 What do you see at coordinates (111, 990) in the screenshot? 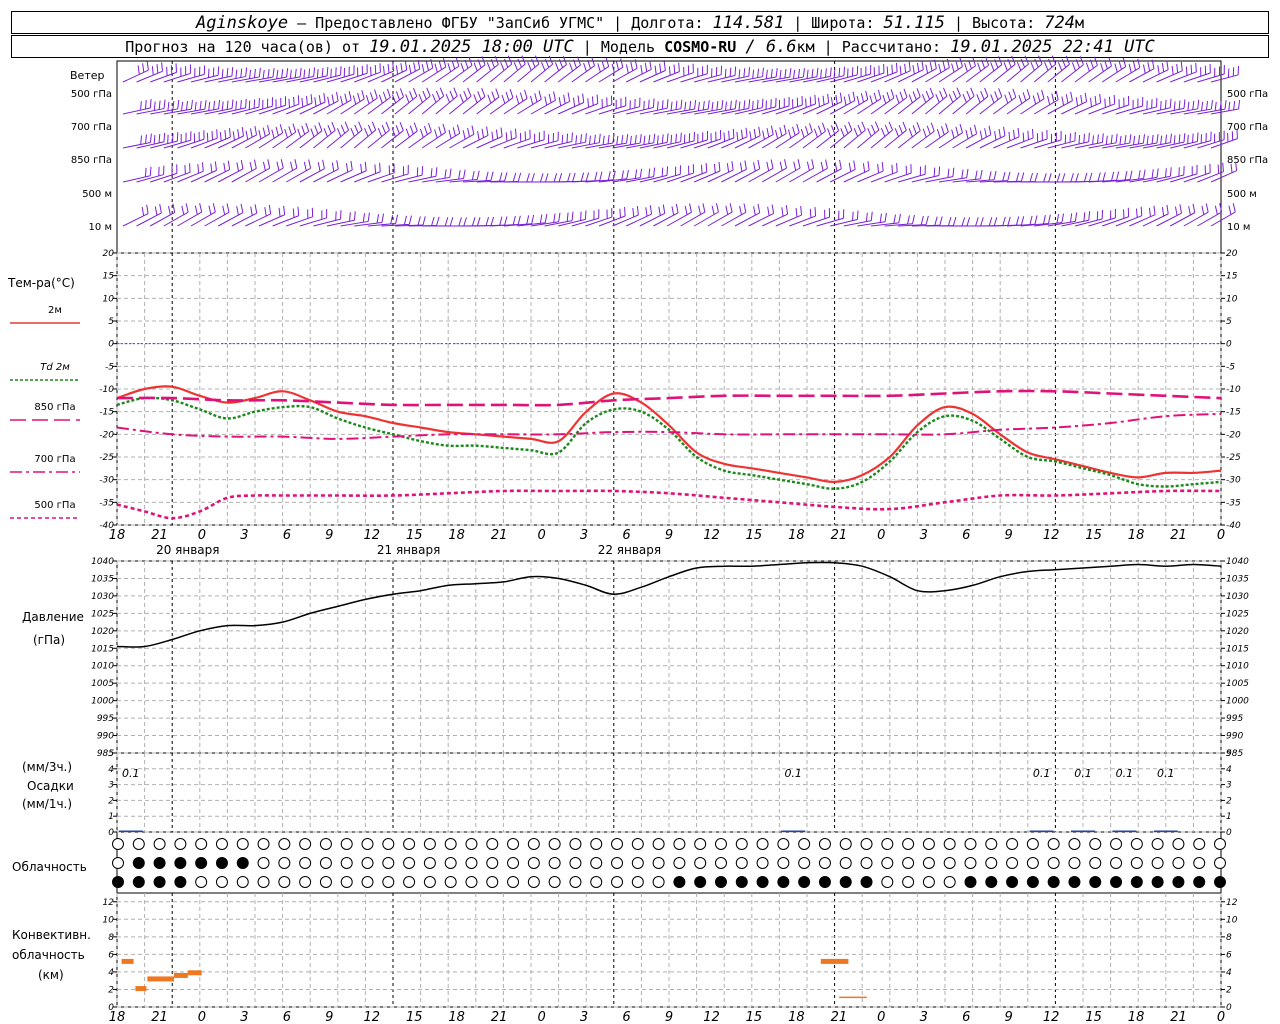
I see `conv-tick-label-left: 2` at bounding box center [111, 990].